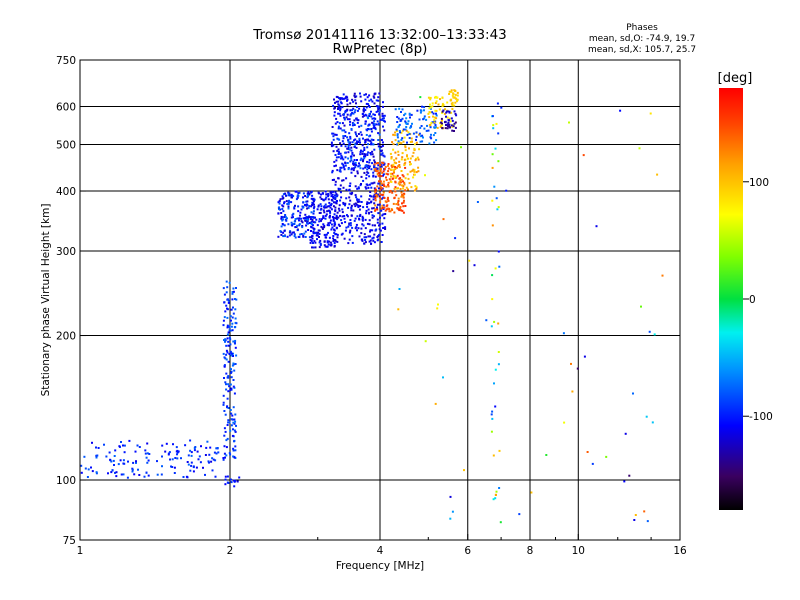 This screenshot has height=600, width=800. What do you see at coordinates (69, 541) in the screenshot?
I see `y-tick-label: 75` at bounding box center [69, 541].